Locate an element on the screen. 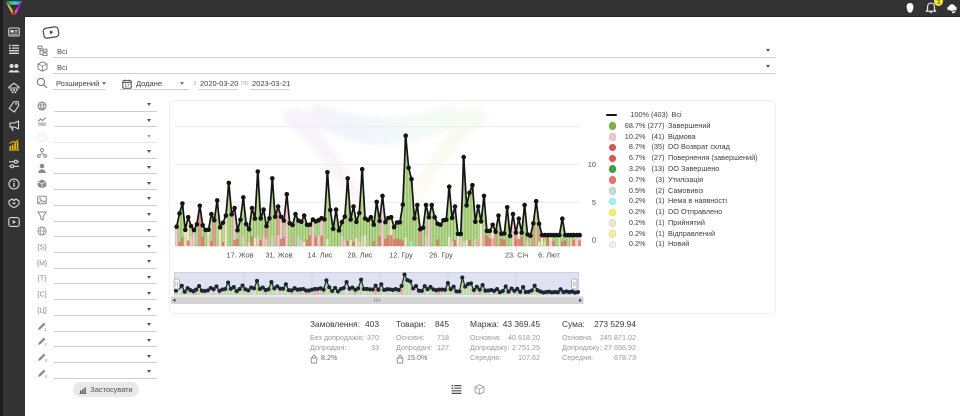  svg-text: {Ц} is located at coordinates (42, 310).